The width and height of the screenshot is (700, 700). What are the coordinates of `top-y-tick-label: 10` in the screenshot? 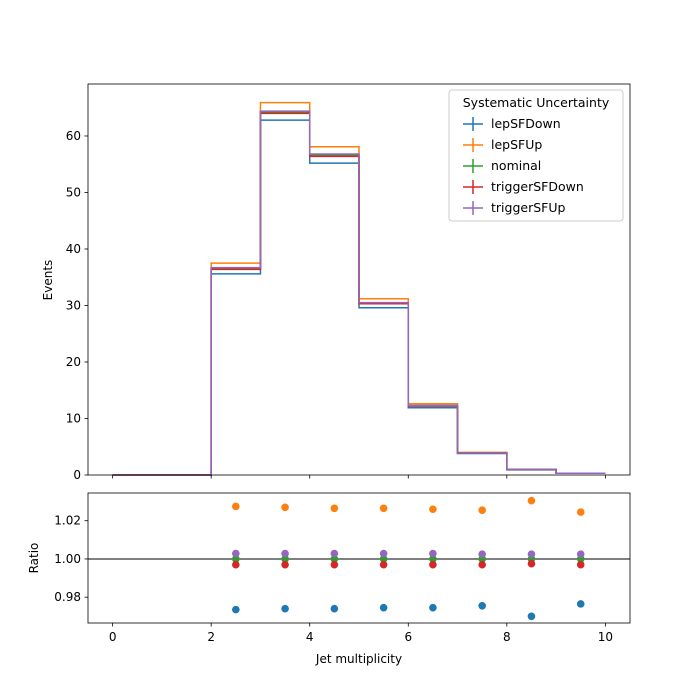 It's located at (73, 418).